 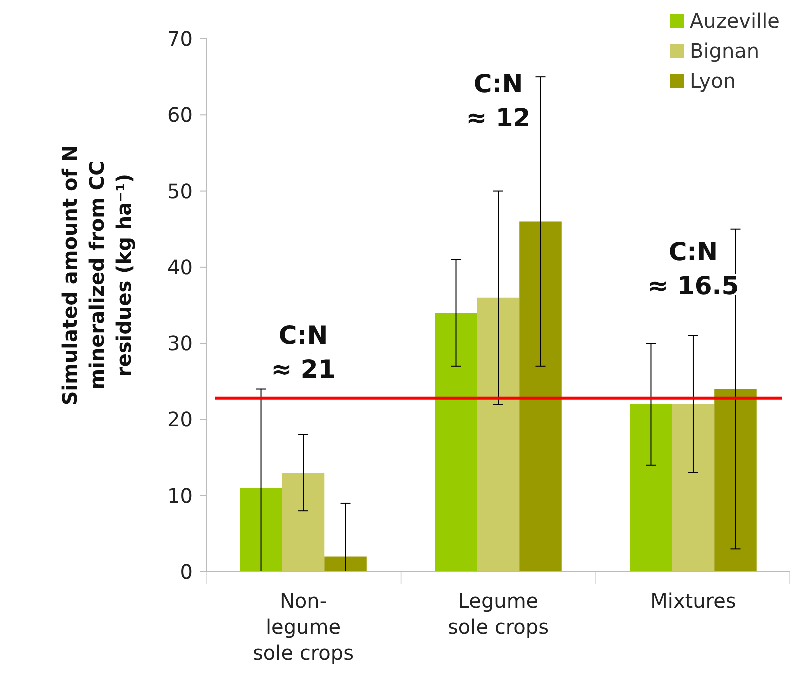 What do you see at coordinates (180, 344) in the screenshot?
I see `y-tick-label: 30` at bounding box center [180, 344].